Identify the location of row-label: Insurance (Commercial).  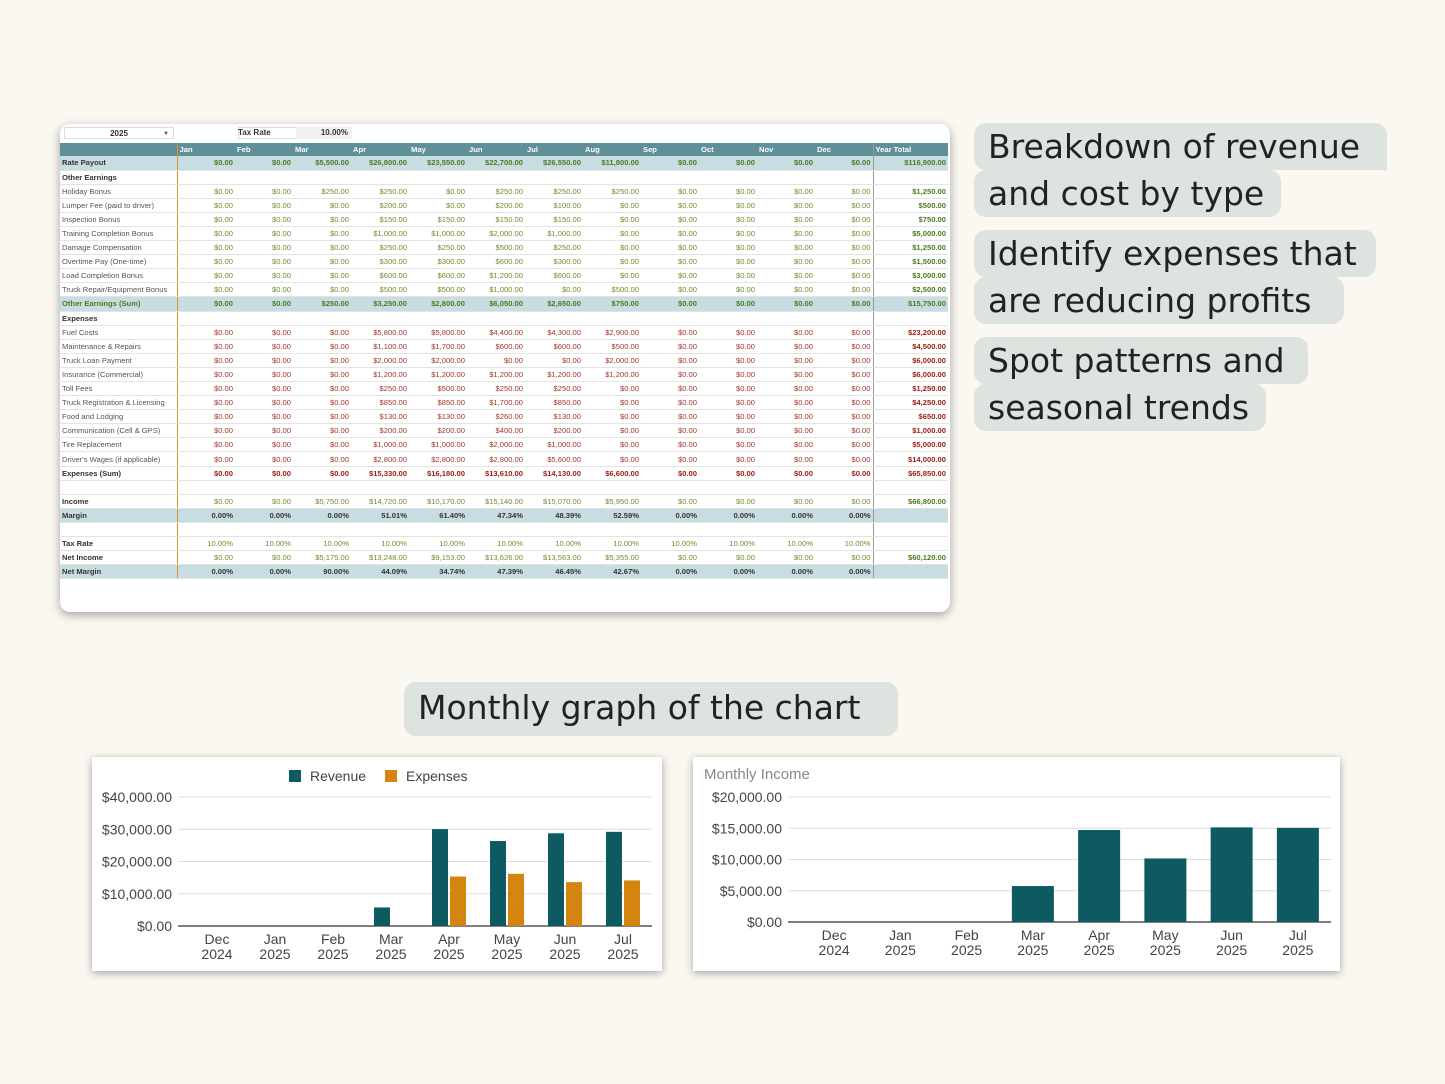
(119, 375).